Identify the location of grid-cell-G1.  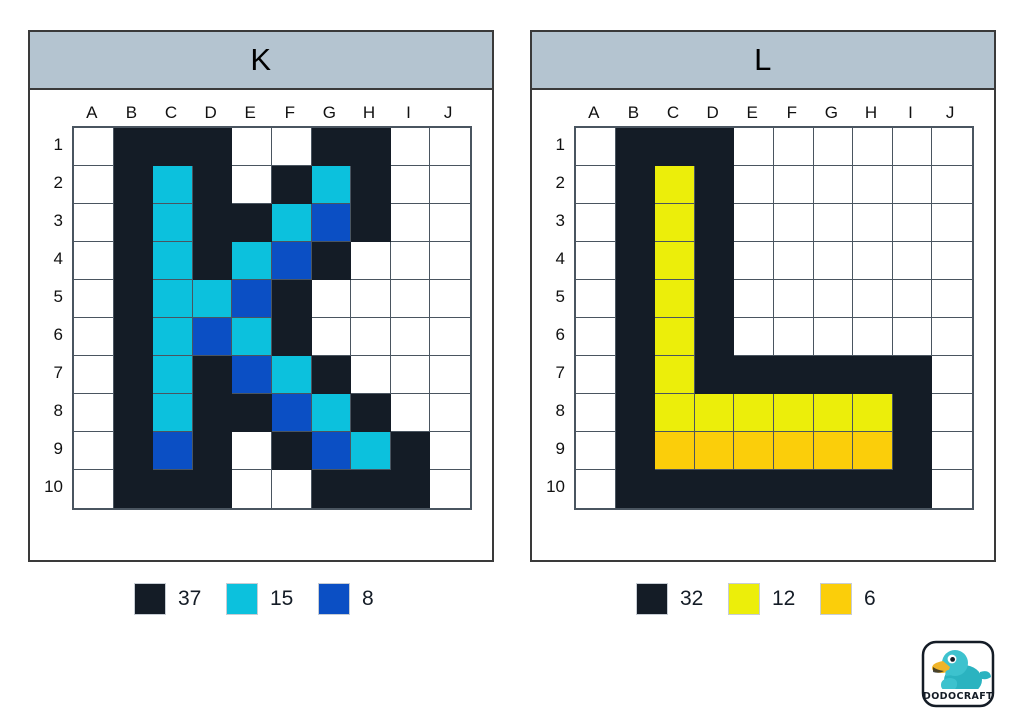
(833, 147).